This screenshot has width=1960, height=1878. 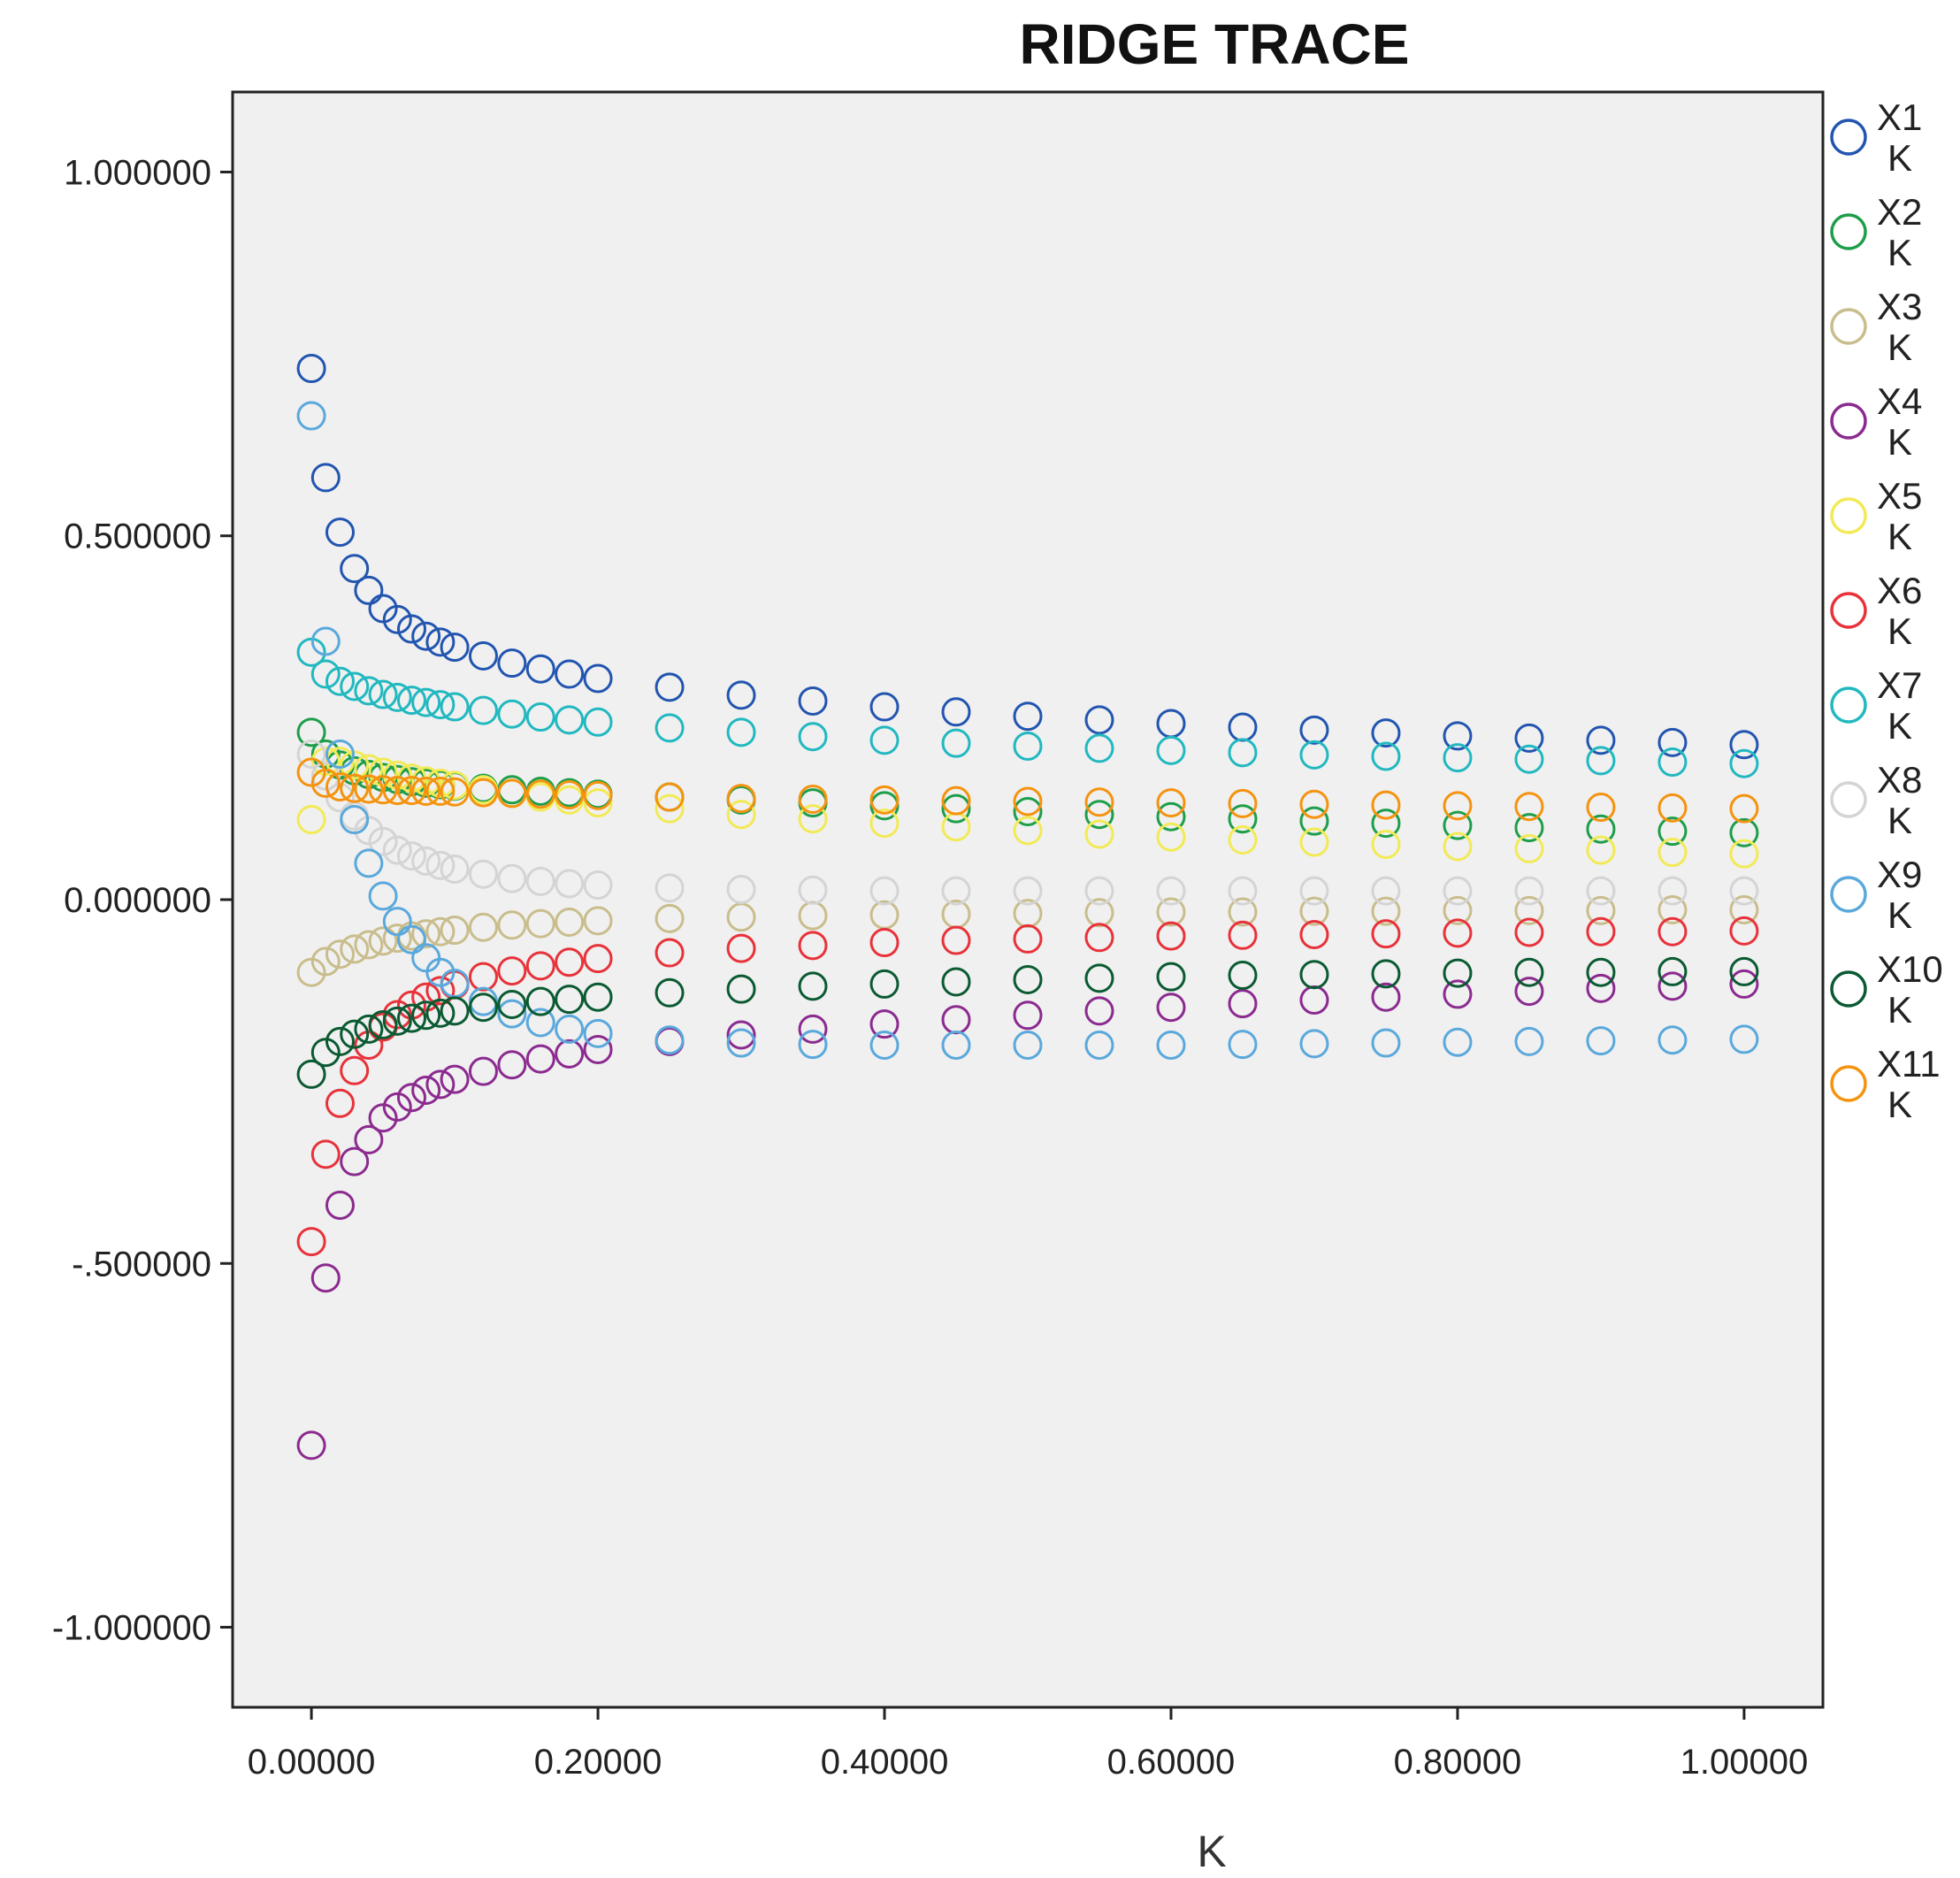 I want to click on series-x6, so click(x=1027, y=1086).